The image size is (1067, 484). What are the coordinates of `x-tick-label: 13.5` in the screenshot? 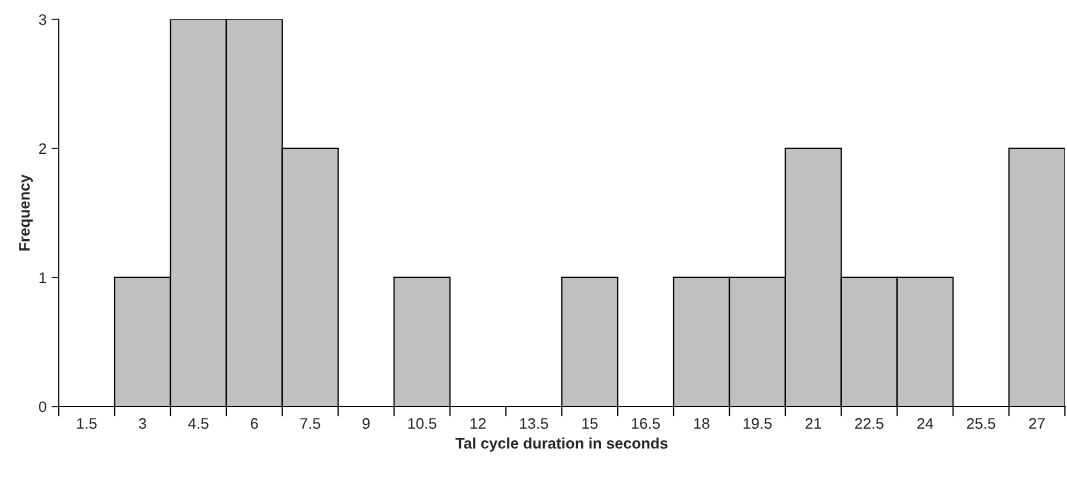 It's located at (534, 423).